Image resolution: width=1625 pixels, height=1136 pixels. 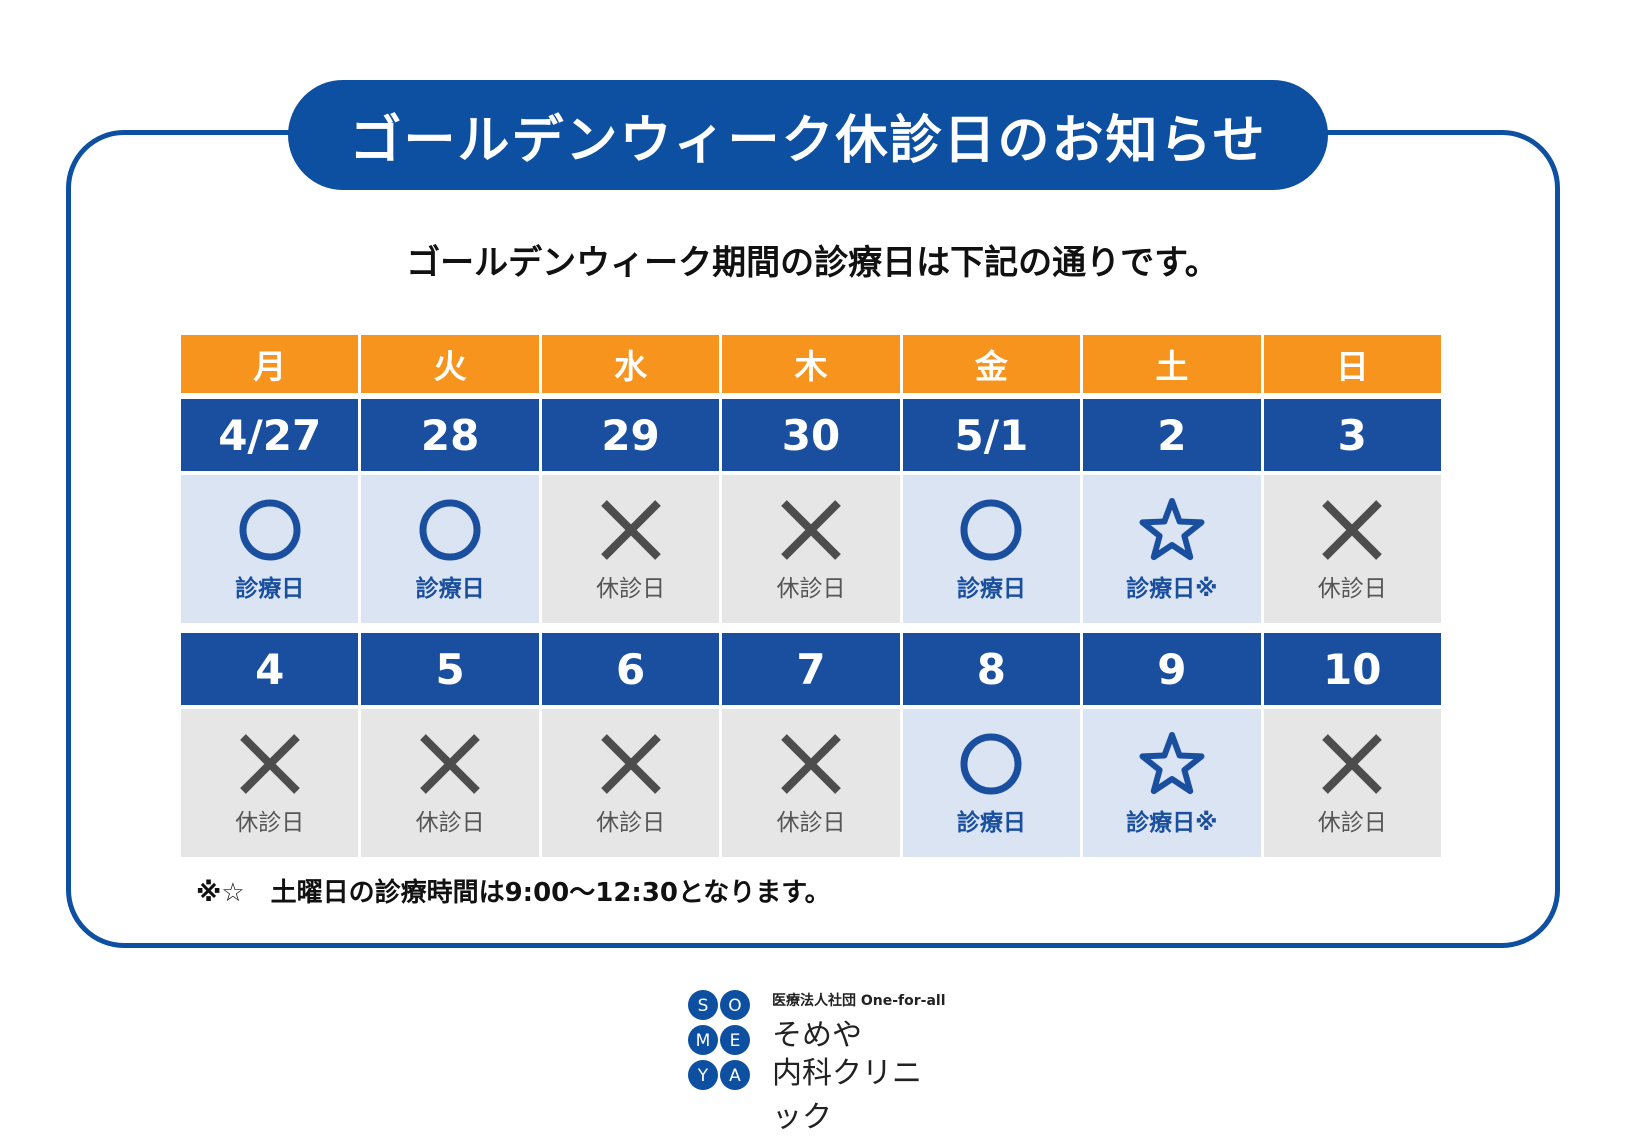 I want to click on date-cell: 30, so click(x=811, y=435).